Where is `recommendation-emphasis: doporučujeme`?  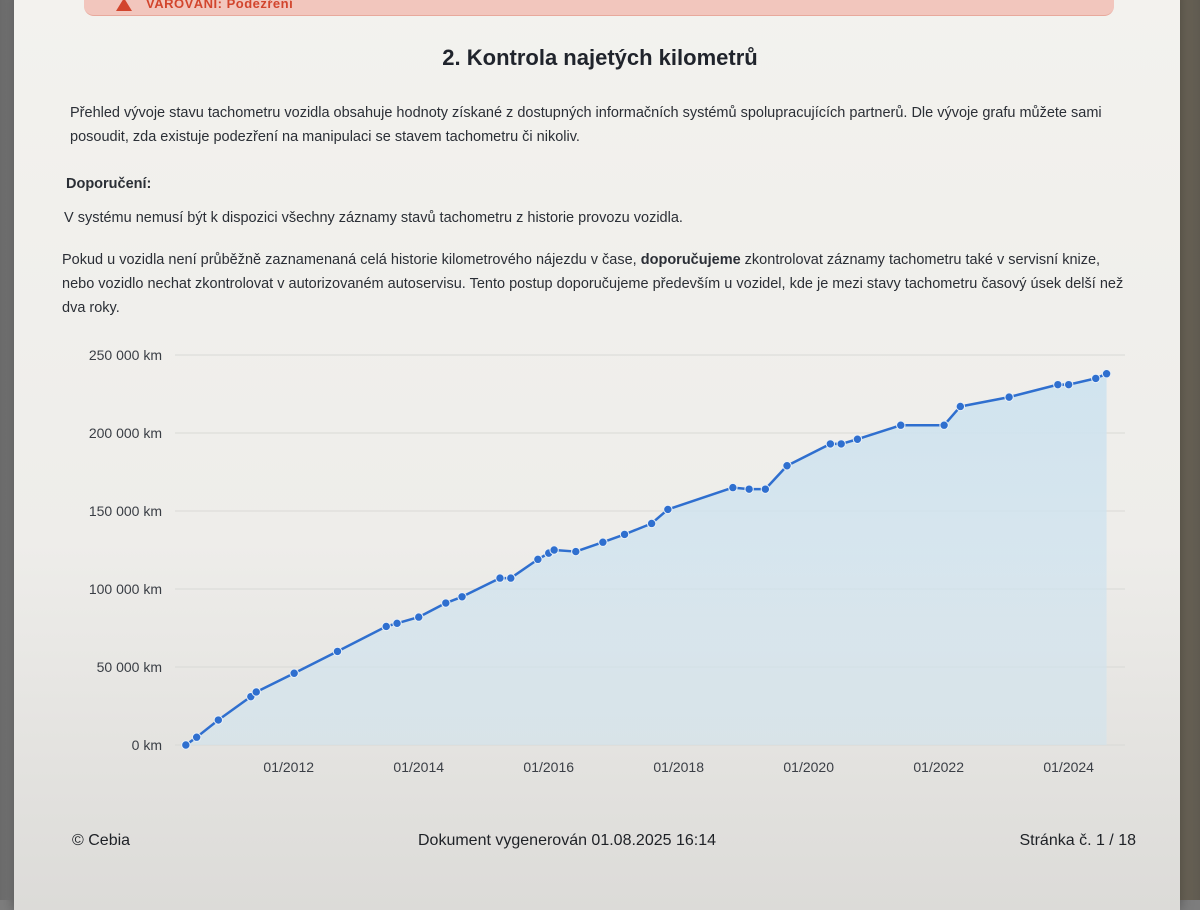
recommendation-emphasis: doporučujeme is located at coordinates (690, 260).